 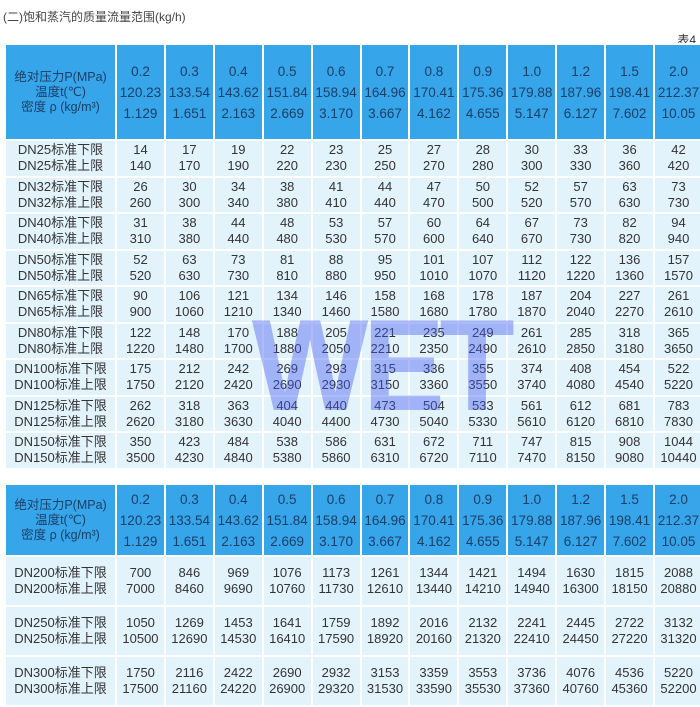 What do you see at coordinates (434, 239) in the screenshot?
I see `upper-limit-value: 600` at bounding box center [434, 239].